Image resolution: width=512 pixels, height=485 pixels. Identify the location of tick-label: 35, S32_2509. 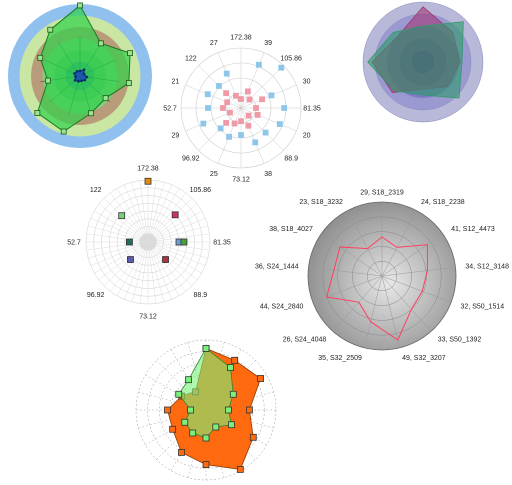
(340, 358).